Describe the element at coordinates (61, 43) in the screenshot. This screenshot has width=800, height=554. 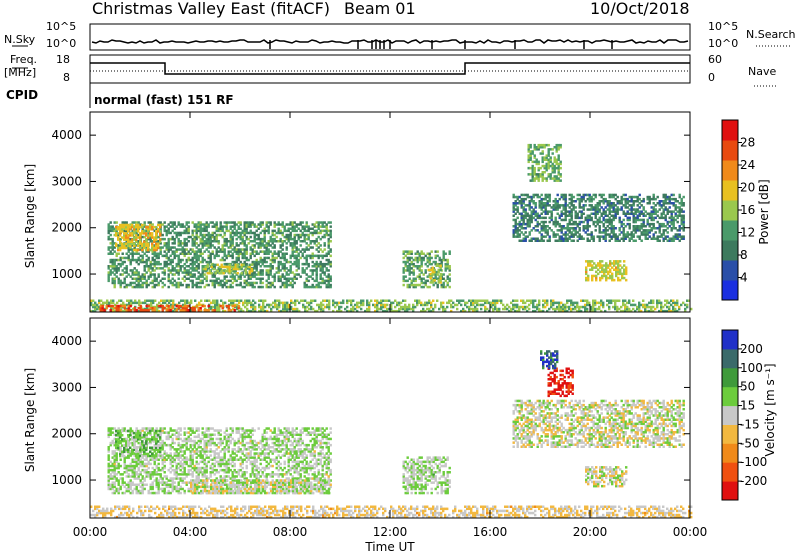
I see `nsky-tick-low: 10^0` at that location.